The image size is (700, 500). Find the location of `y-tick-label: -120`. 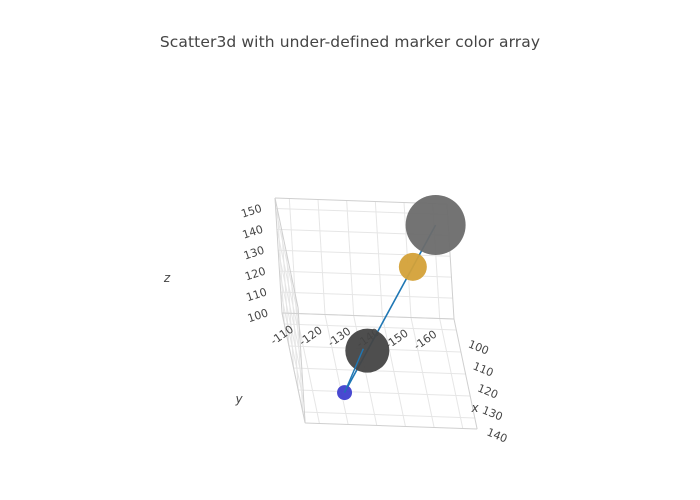

y-tick-label: -120 is located at coordinates (311, 336).